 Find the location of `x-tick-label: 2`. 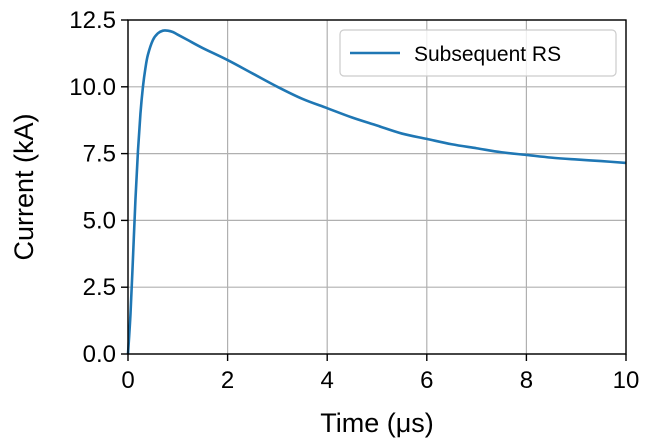

x-tick-label: 2 is located at coordinates (227, 380).